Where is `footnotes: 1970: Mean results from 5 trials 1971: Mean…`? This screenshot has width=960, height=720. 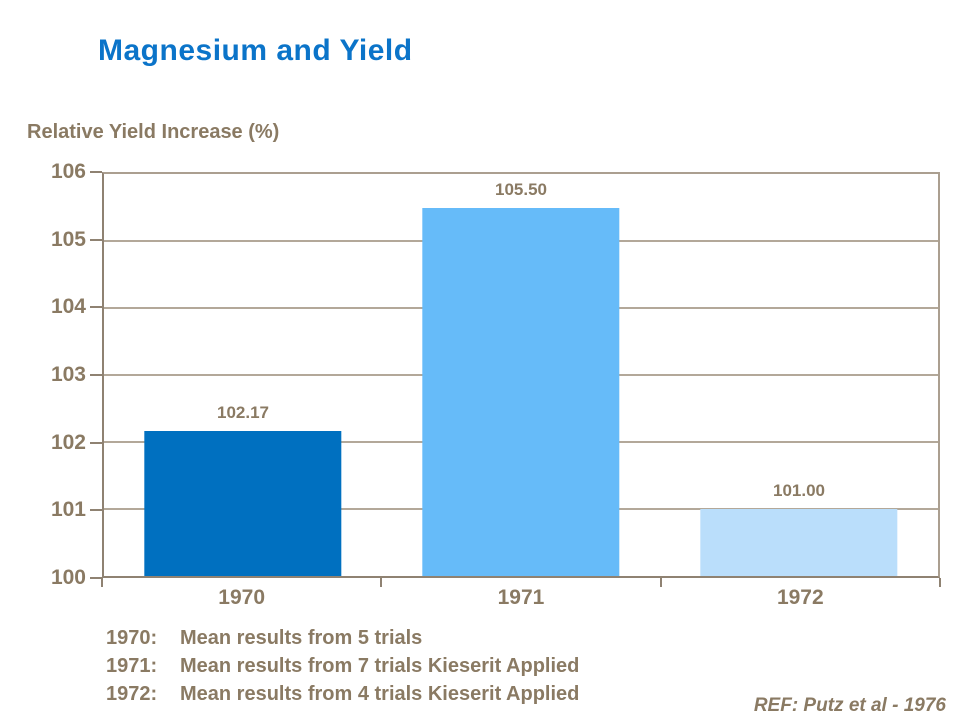
footnotes: 1970: Mean results from 5 trials 1971: Mean… is located at coordinates (342, 666).